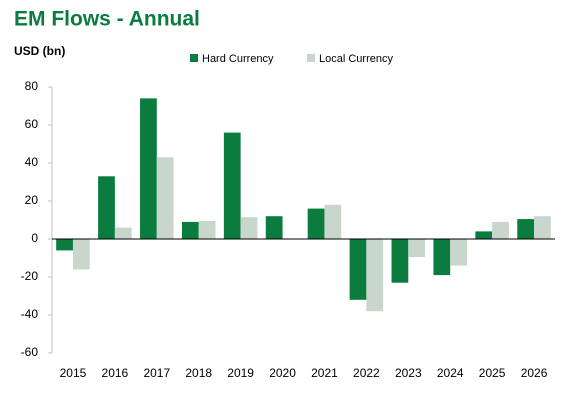 The width and height of the screenshot is (570, 402). I want to click on x-tick-label: 2019, so click(240, 373).